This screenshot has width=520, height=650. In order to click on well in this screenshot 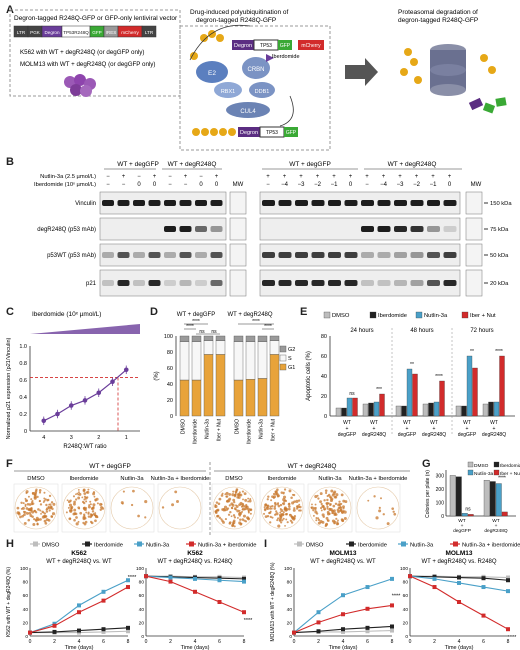, I will do `click(132, 508)`.